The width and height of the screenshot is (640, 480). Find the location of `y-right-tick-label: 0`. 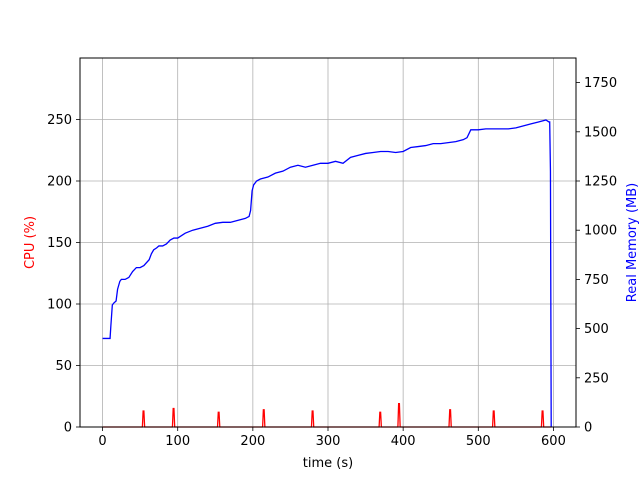

y-right-tick-label: 0 is located at coordinates (588, 428).